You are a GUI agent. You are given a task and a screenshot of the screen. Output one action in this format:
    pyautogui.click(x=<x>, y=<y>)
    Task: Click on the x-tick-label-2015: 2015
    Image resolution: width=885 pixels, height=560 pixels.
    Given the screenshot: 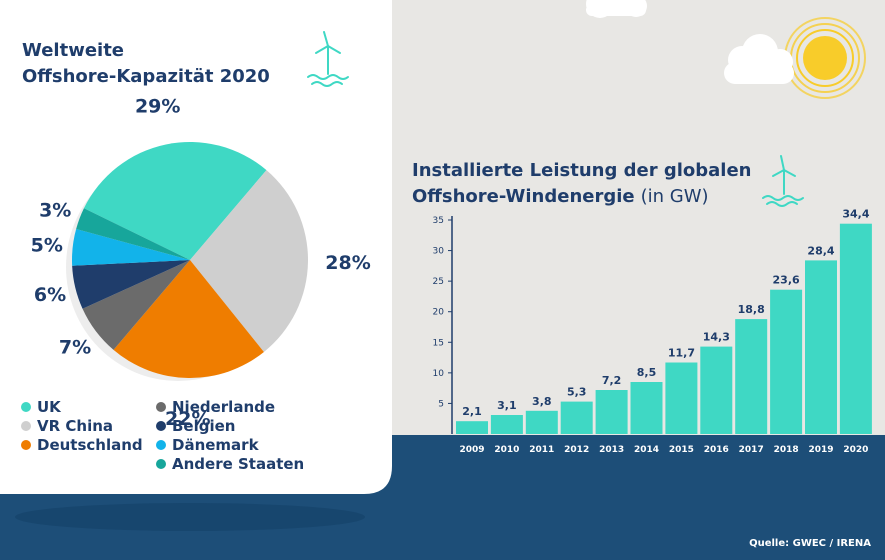 What is the action you would take?
    pyautogui.click(x=681, y=450)
    